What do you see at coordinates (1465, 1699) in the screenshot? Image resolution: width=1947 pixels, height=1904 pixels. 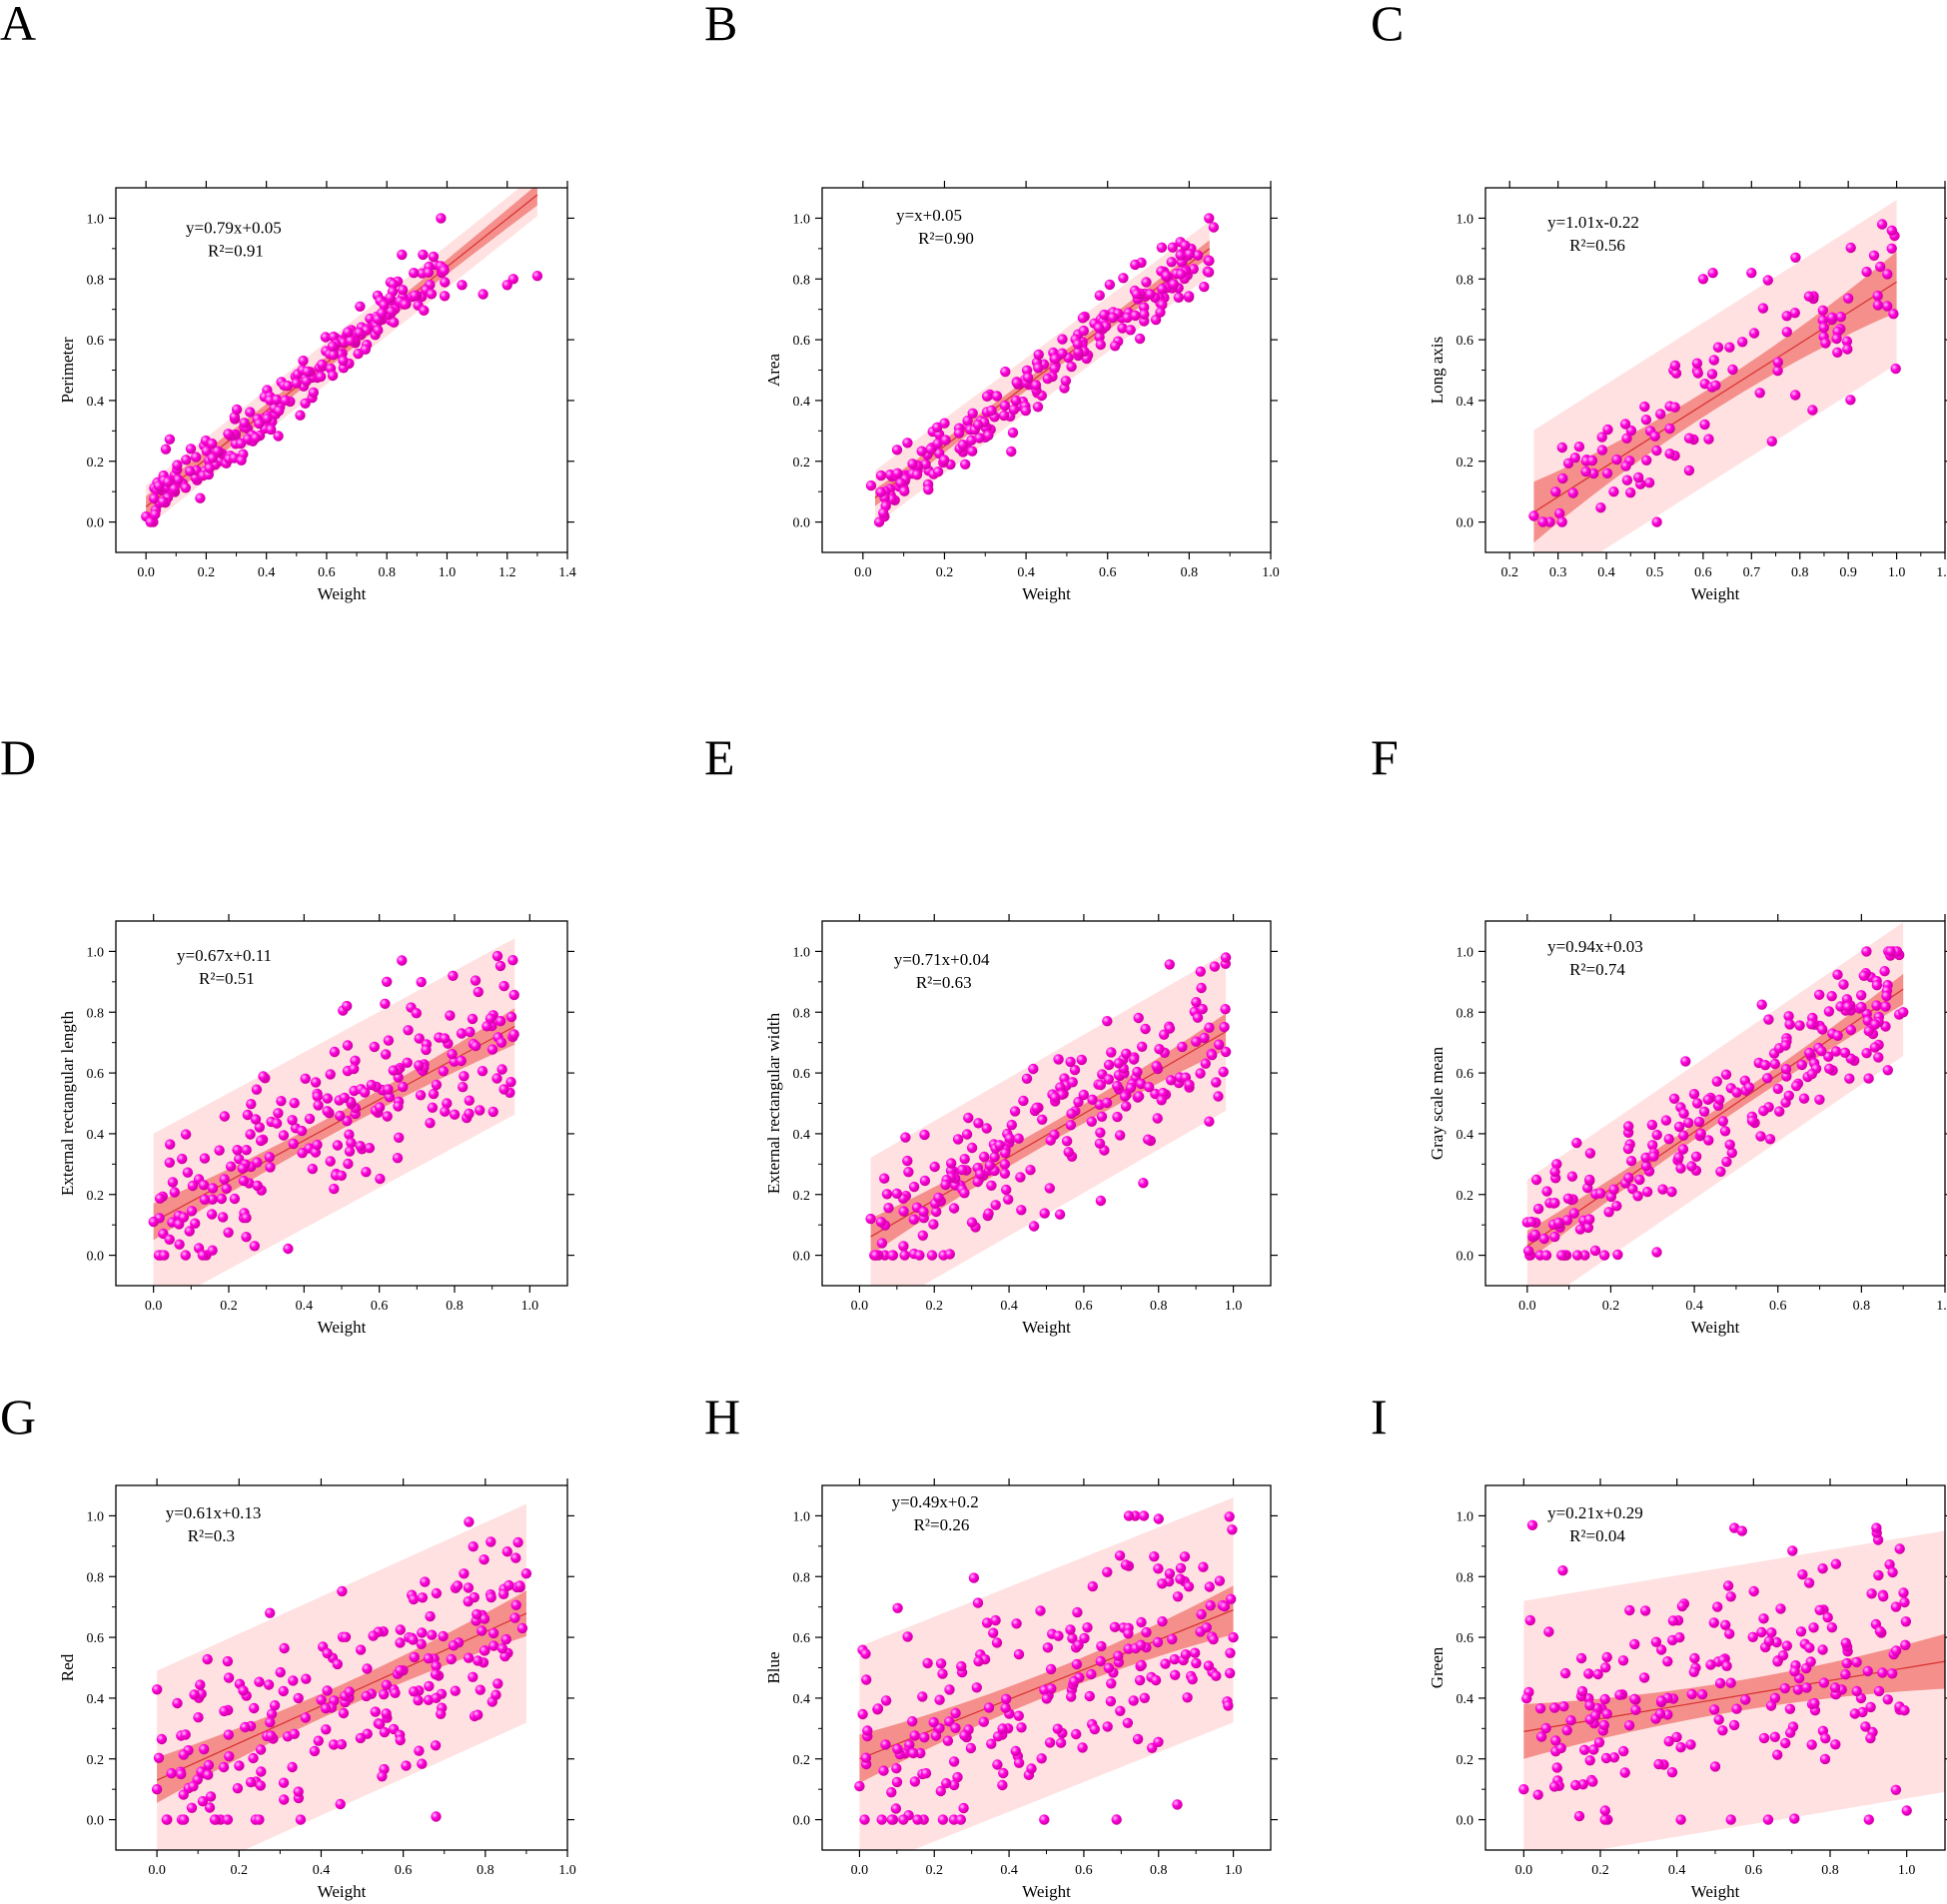 I see `y-tick-label: 0.4` at bounding box center [1465, 1699].